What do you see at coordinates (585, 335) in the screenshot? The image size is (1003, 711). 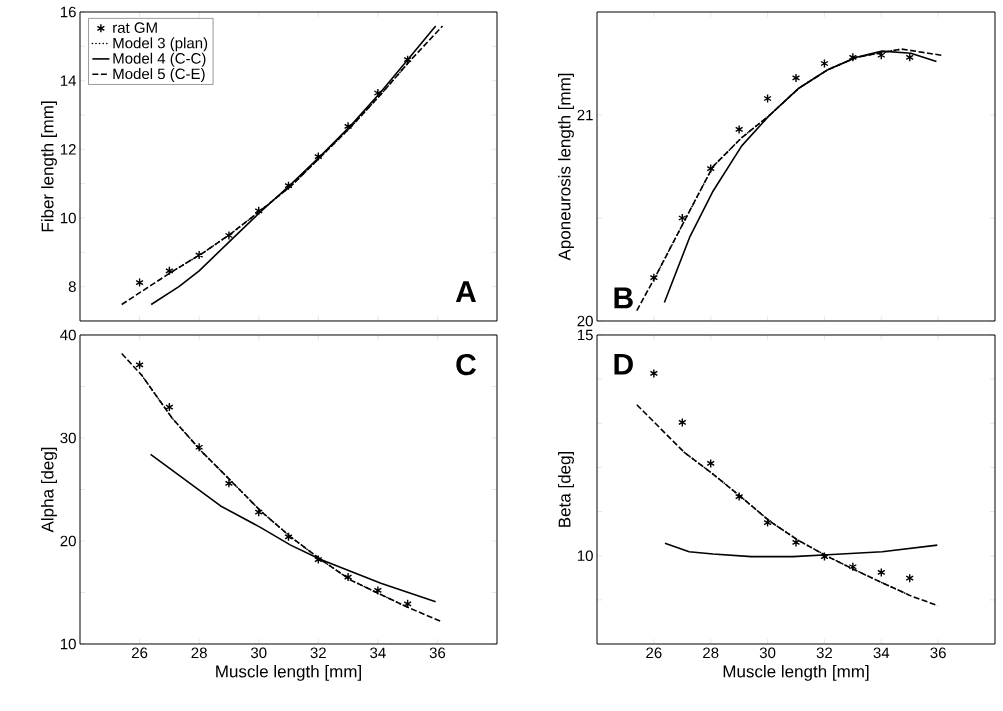 I see `y-tick-label: 15` at bounding box center [585, 335].